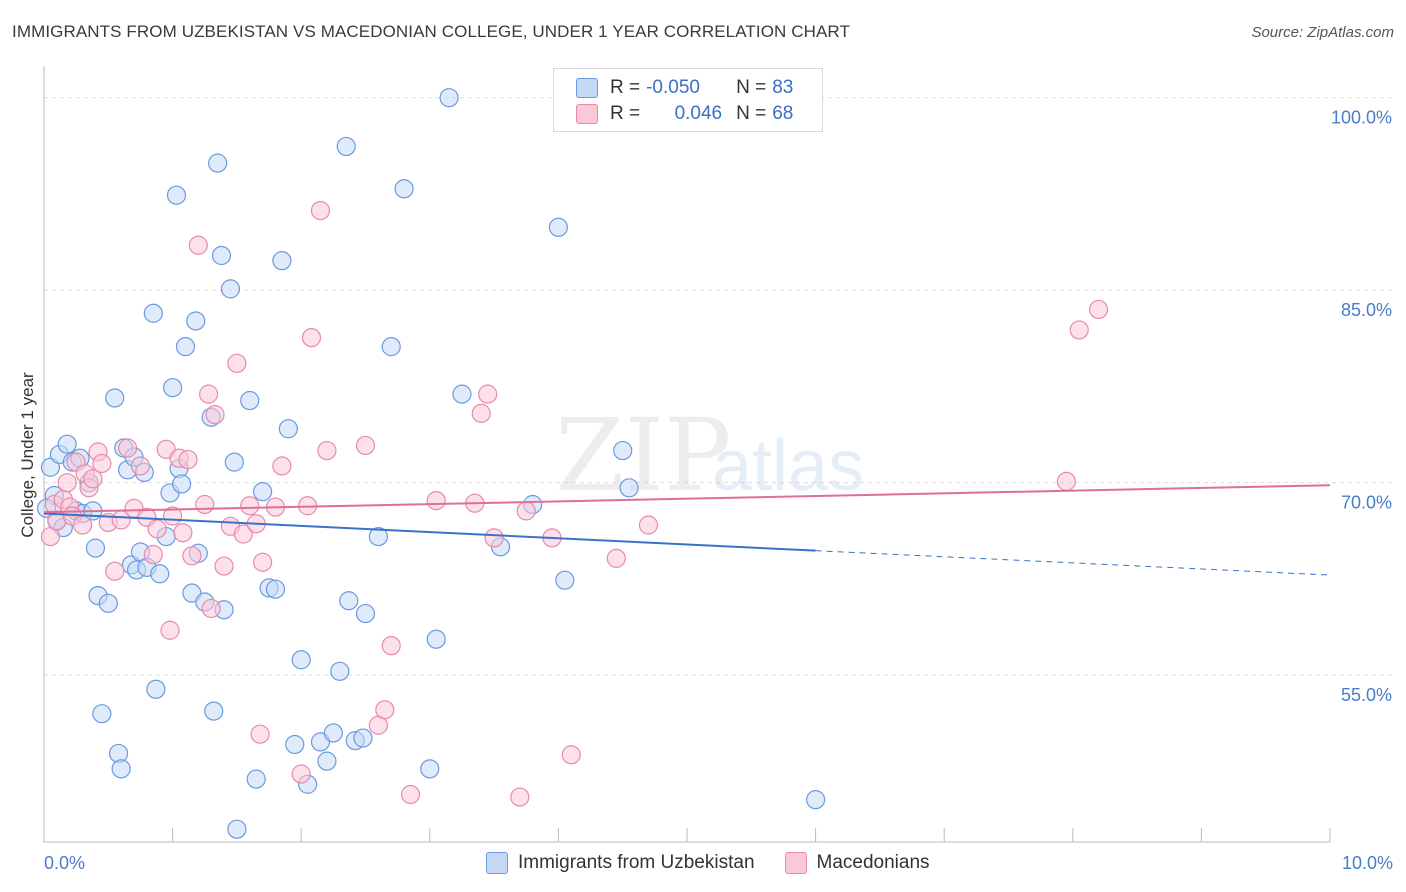 The width and height of the screenshot is (1406, 892). I want to click on y-tick-label: 70.0%, so click(1366, 503).